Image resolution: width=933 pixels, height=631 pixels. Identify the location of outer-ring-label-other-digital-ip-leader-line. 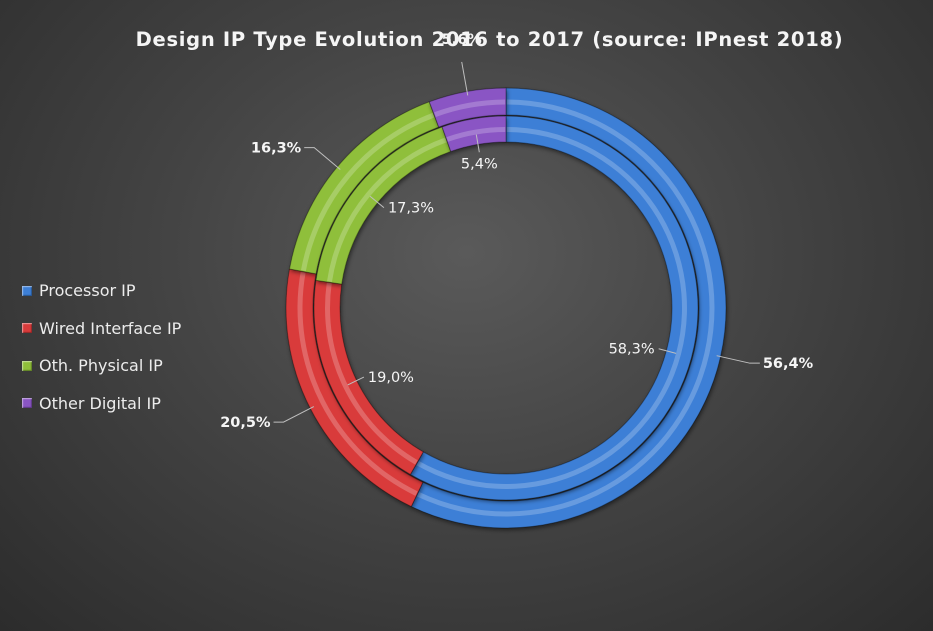
(465, 78).